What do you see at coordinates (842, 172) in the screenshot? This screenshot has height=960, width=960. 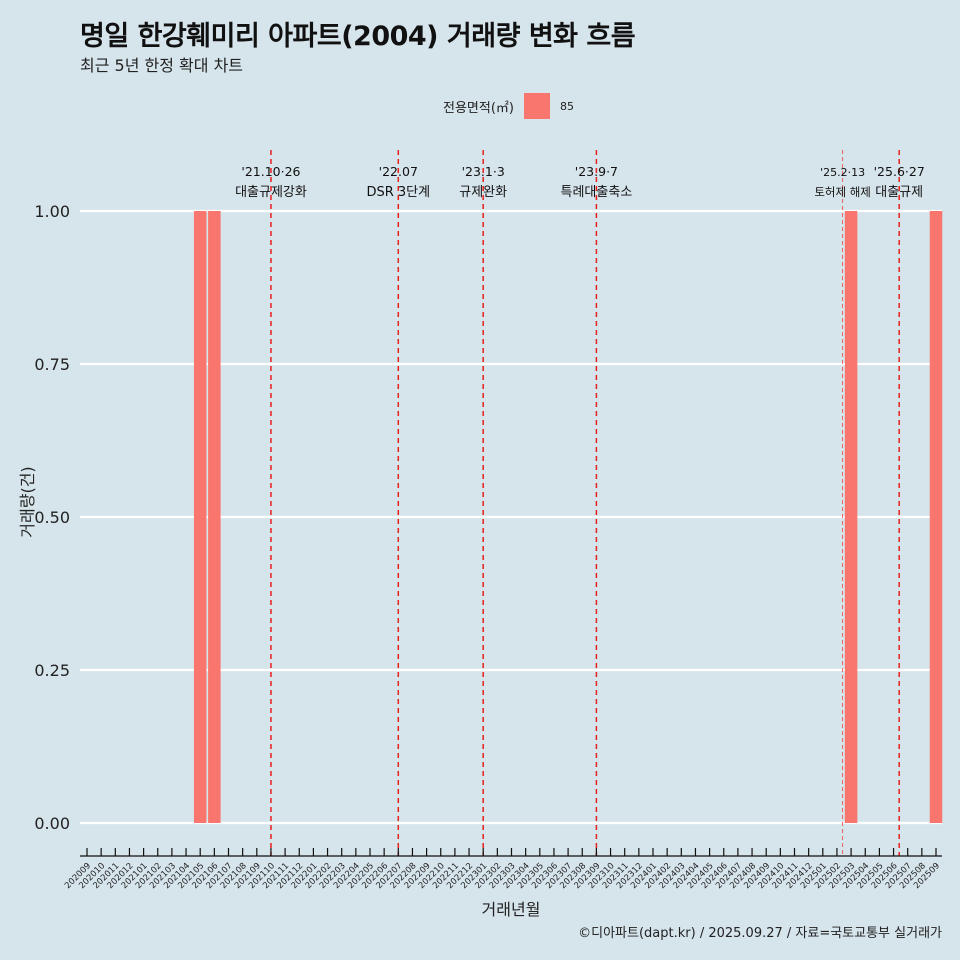 I see `event-date-label: '25.2·13` at bounding box center [842, 172].